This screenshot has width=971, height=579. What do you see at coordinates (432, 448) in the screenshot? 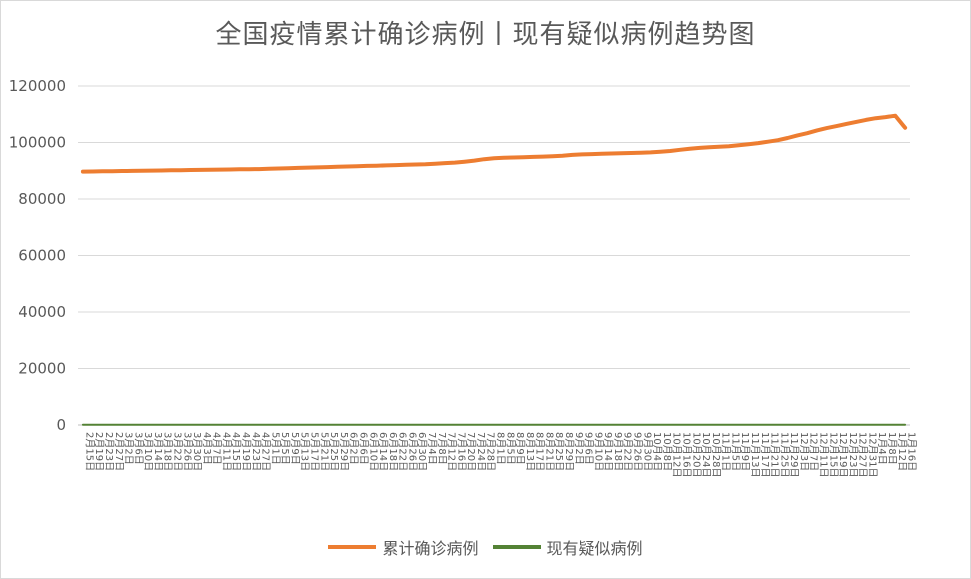
I see `x-tick-label: 7月4日` at bounding box center [432, 448].